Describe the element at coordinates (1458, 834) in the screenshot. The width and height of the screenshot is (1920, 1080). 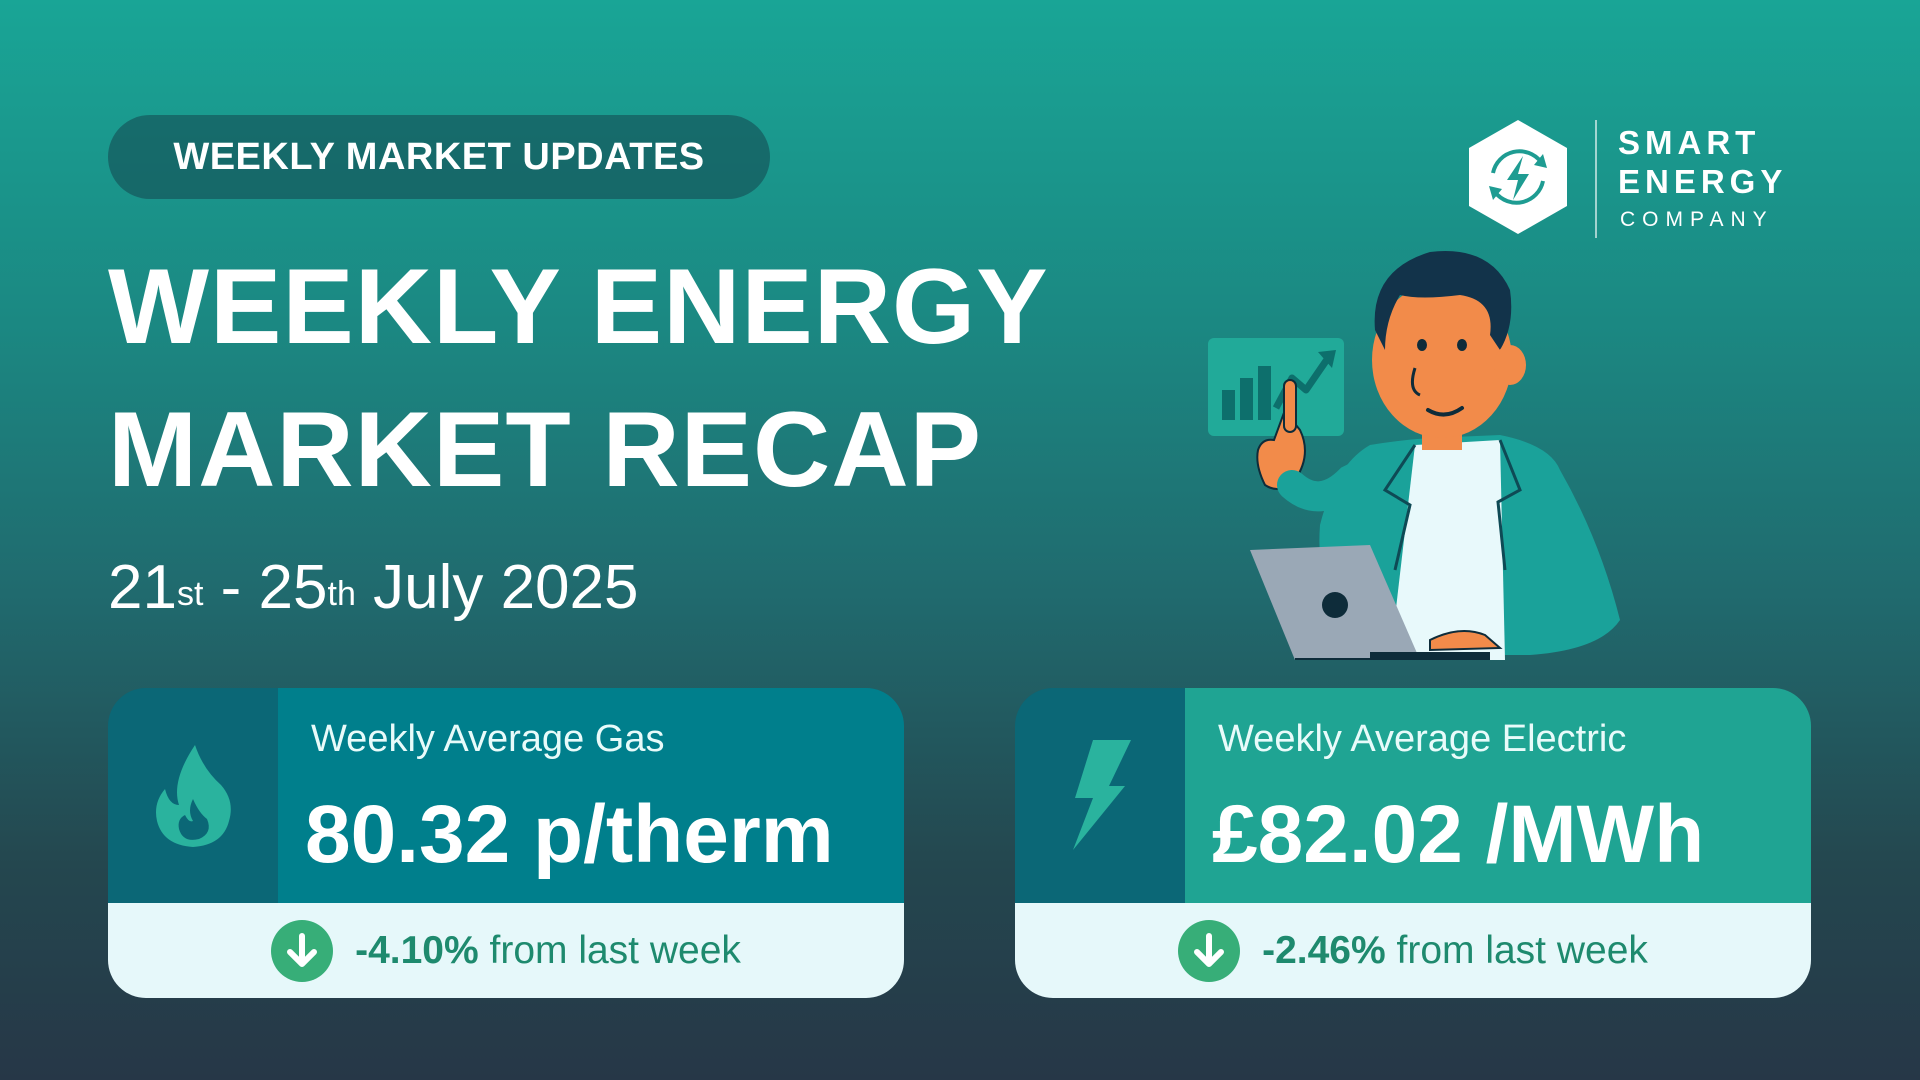
I see `electric-value: £82.02 /MWh` at that location.